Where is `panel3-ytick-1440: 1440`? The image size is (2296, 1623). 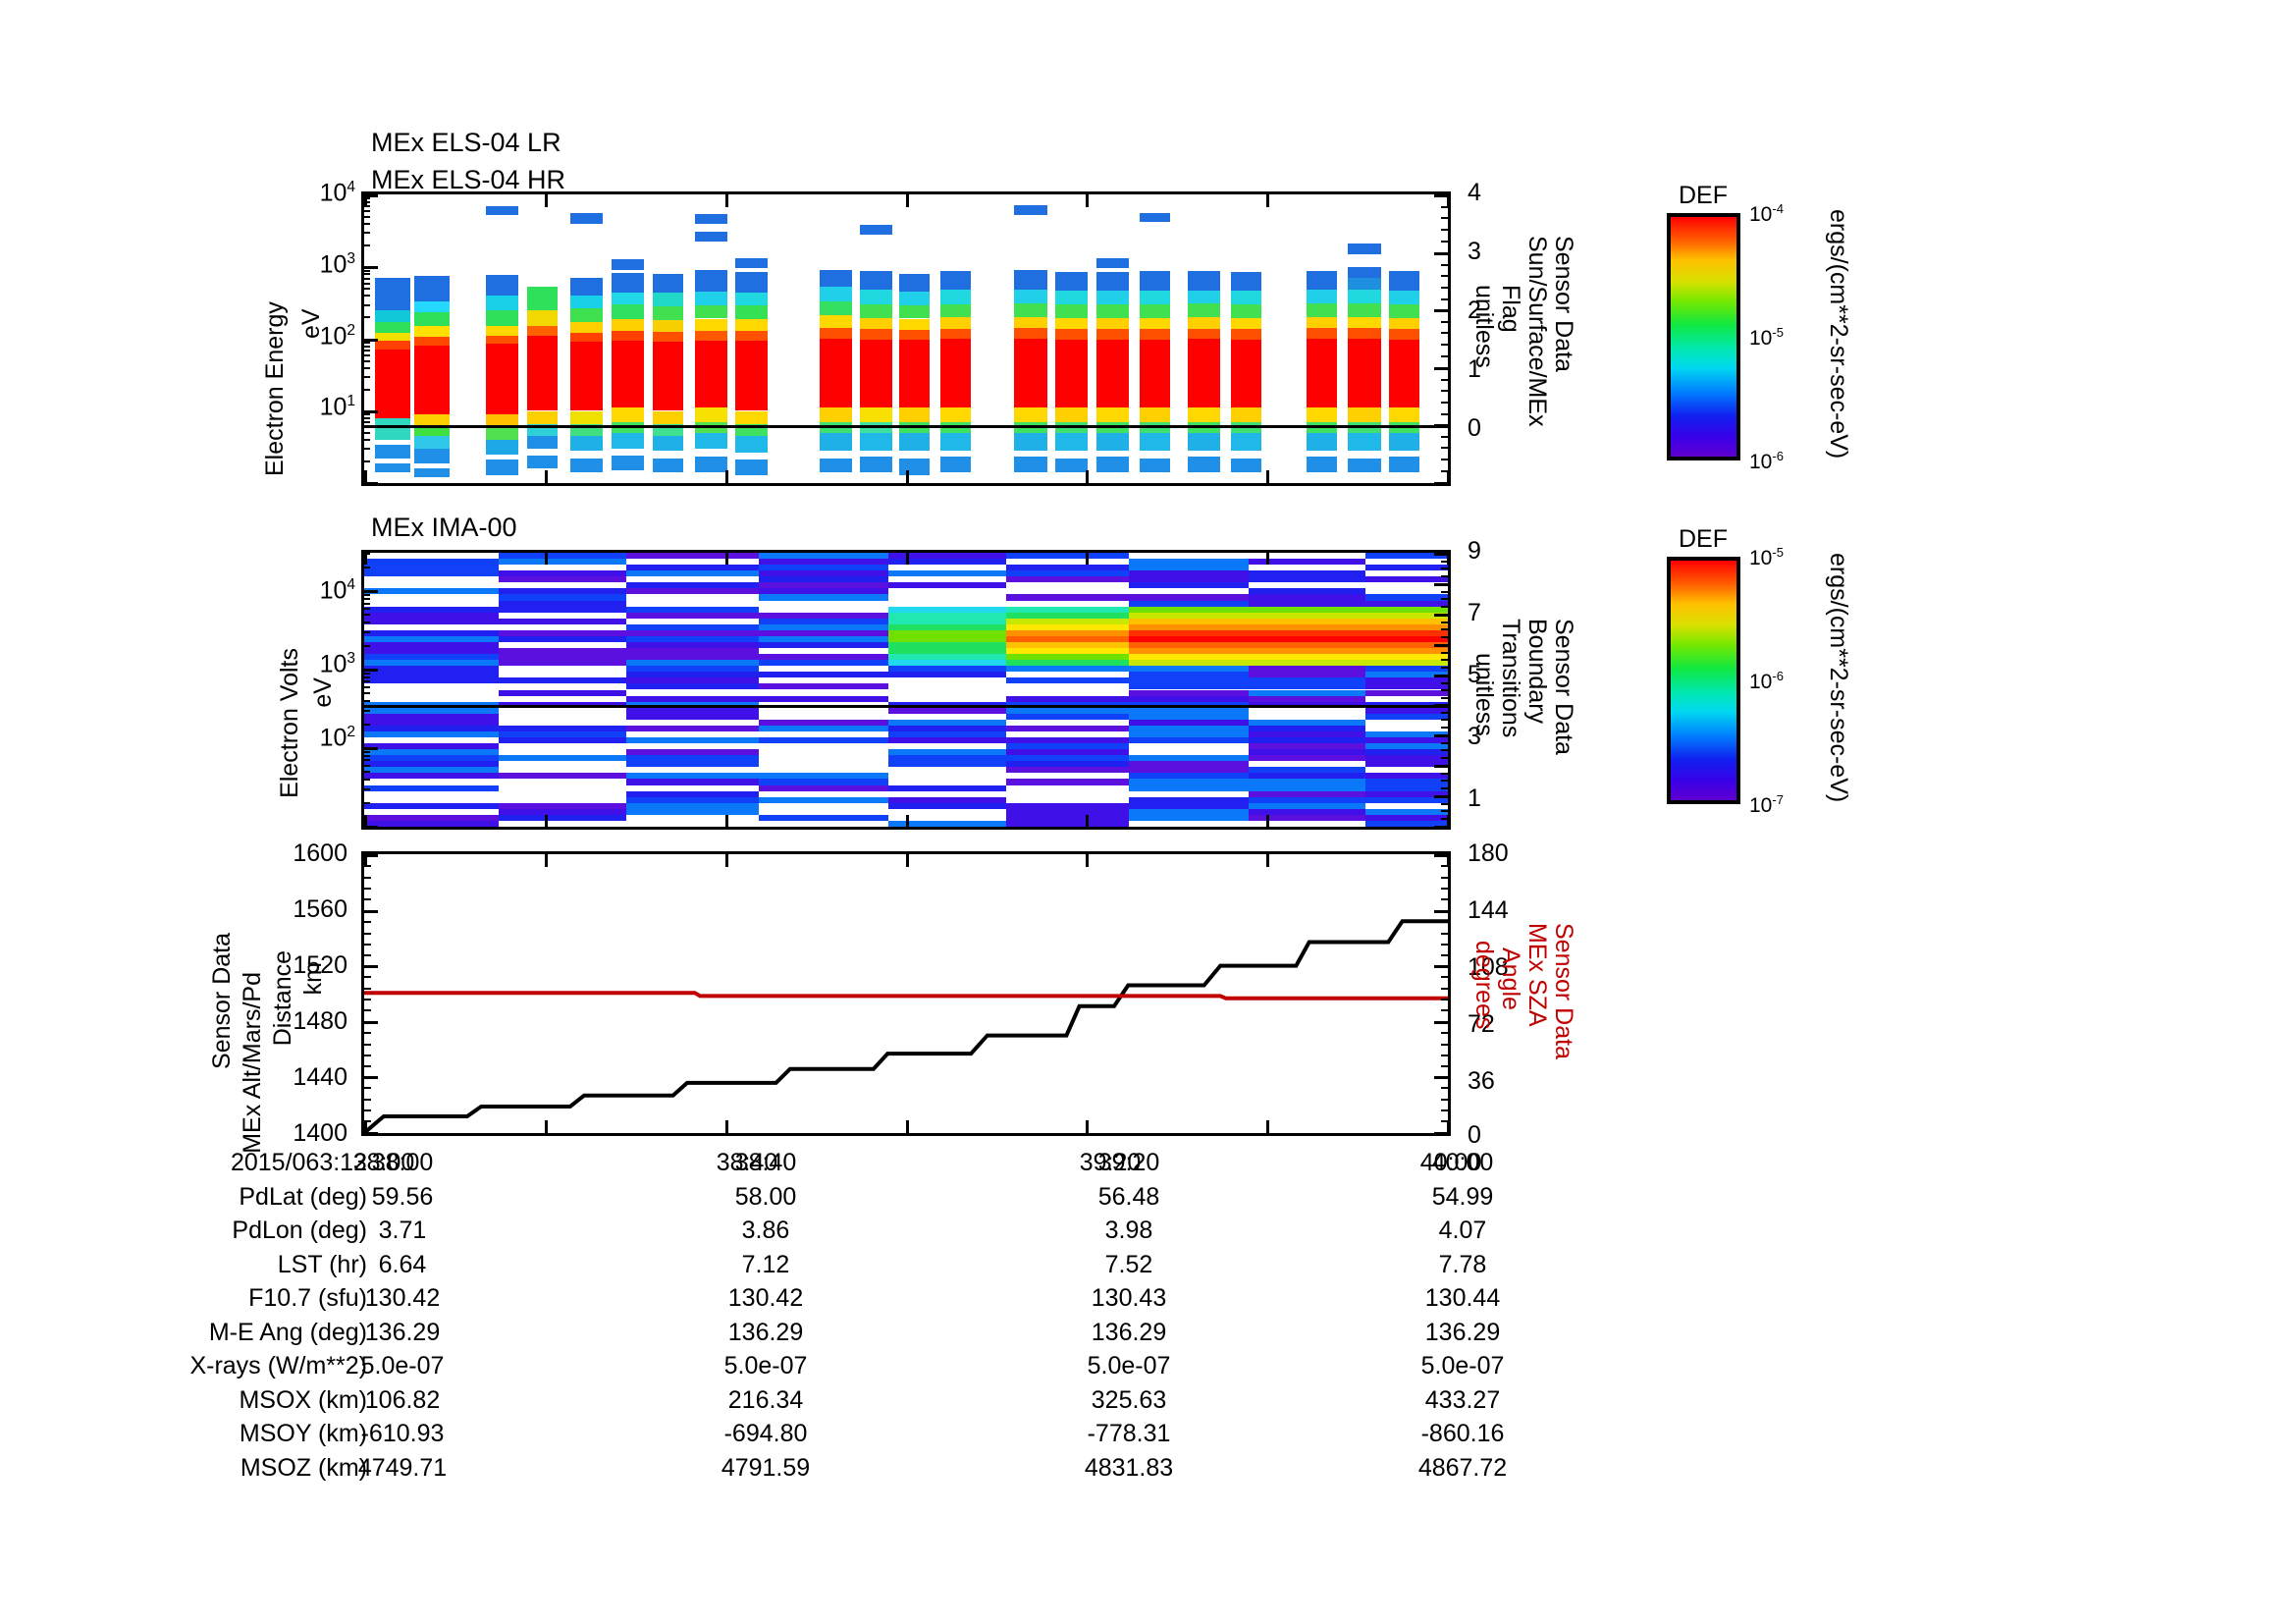 panel3-ytick-1440: 1440 is located at coordinates (320, 1077).